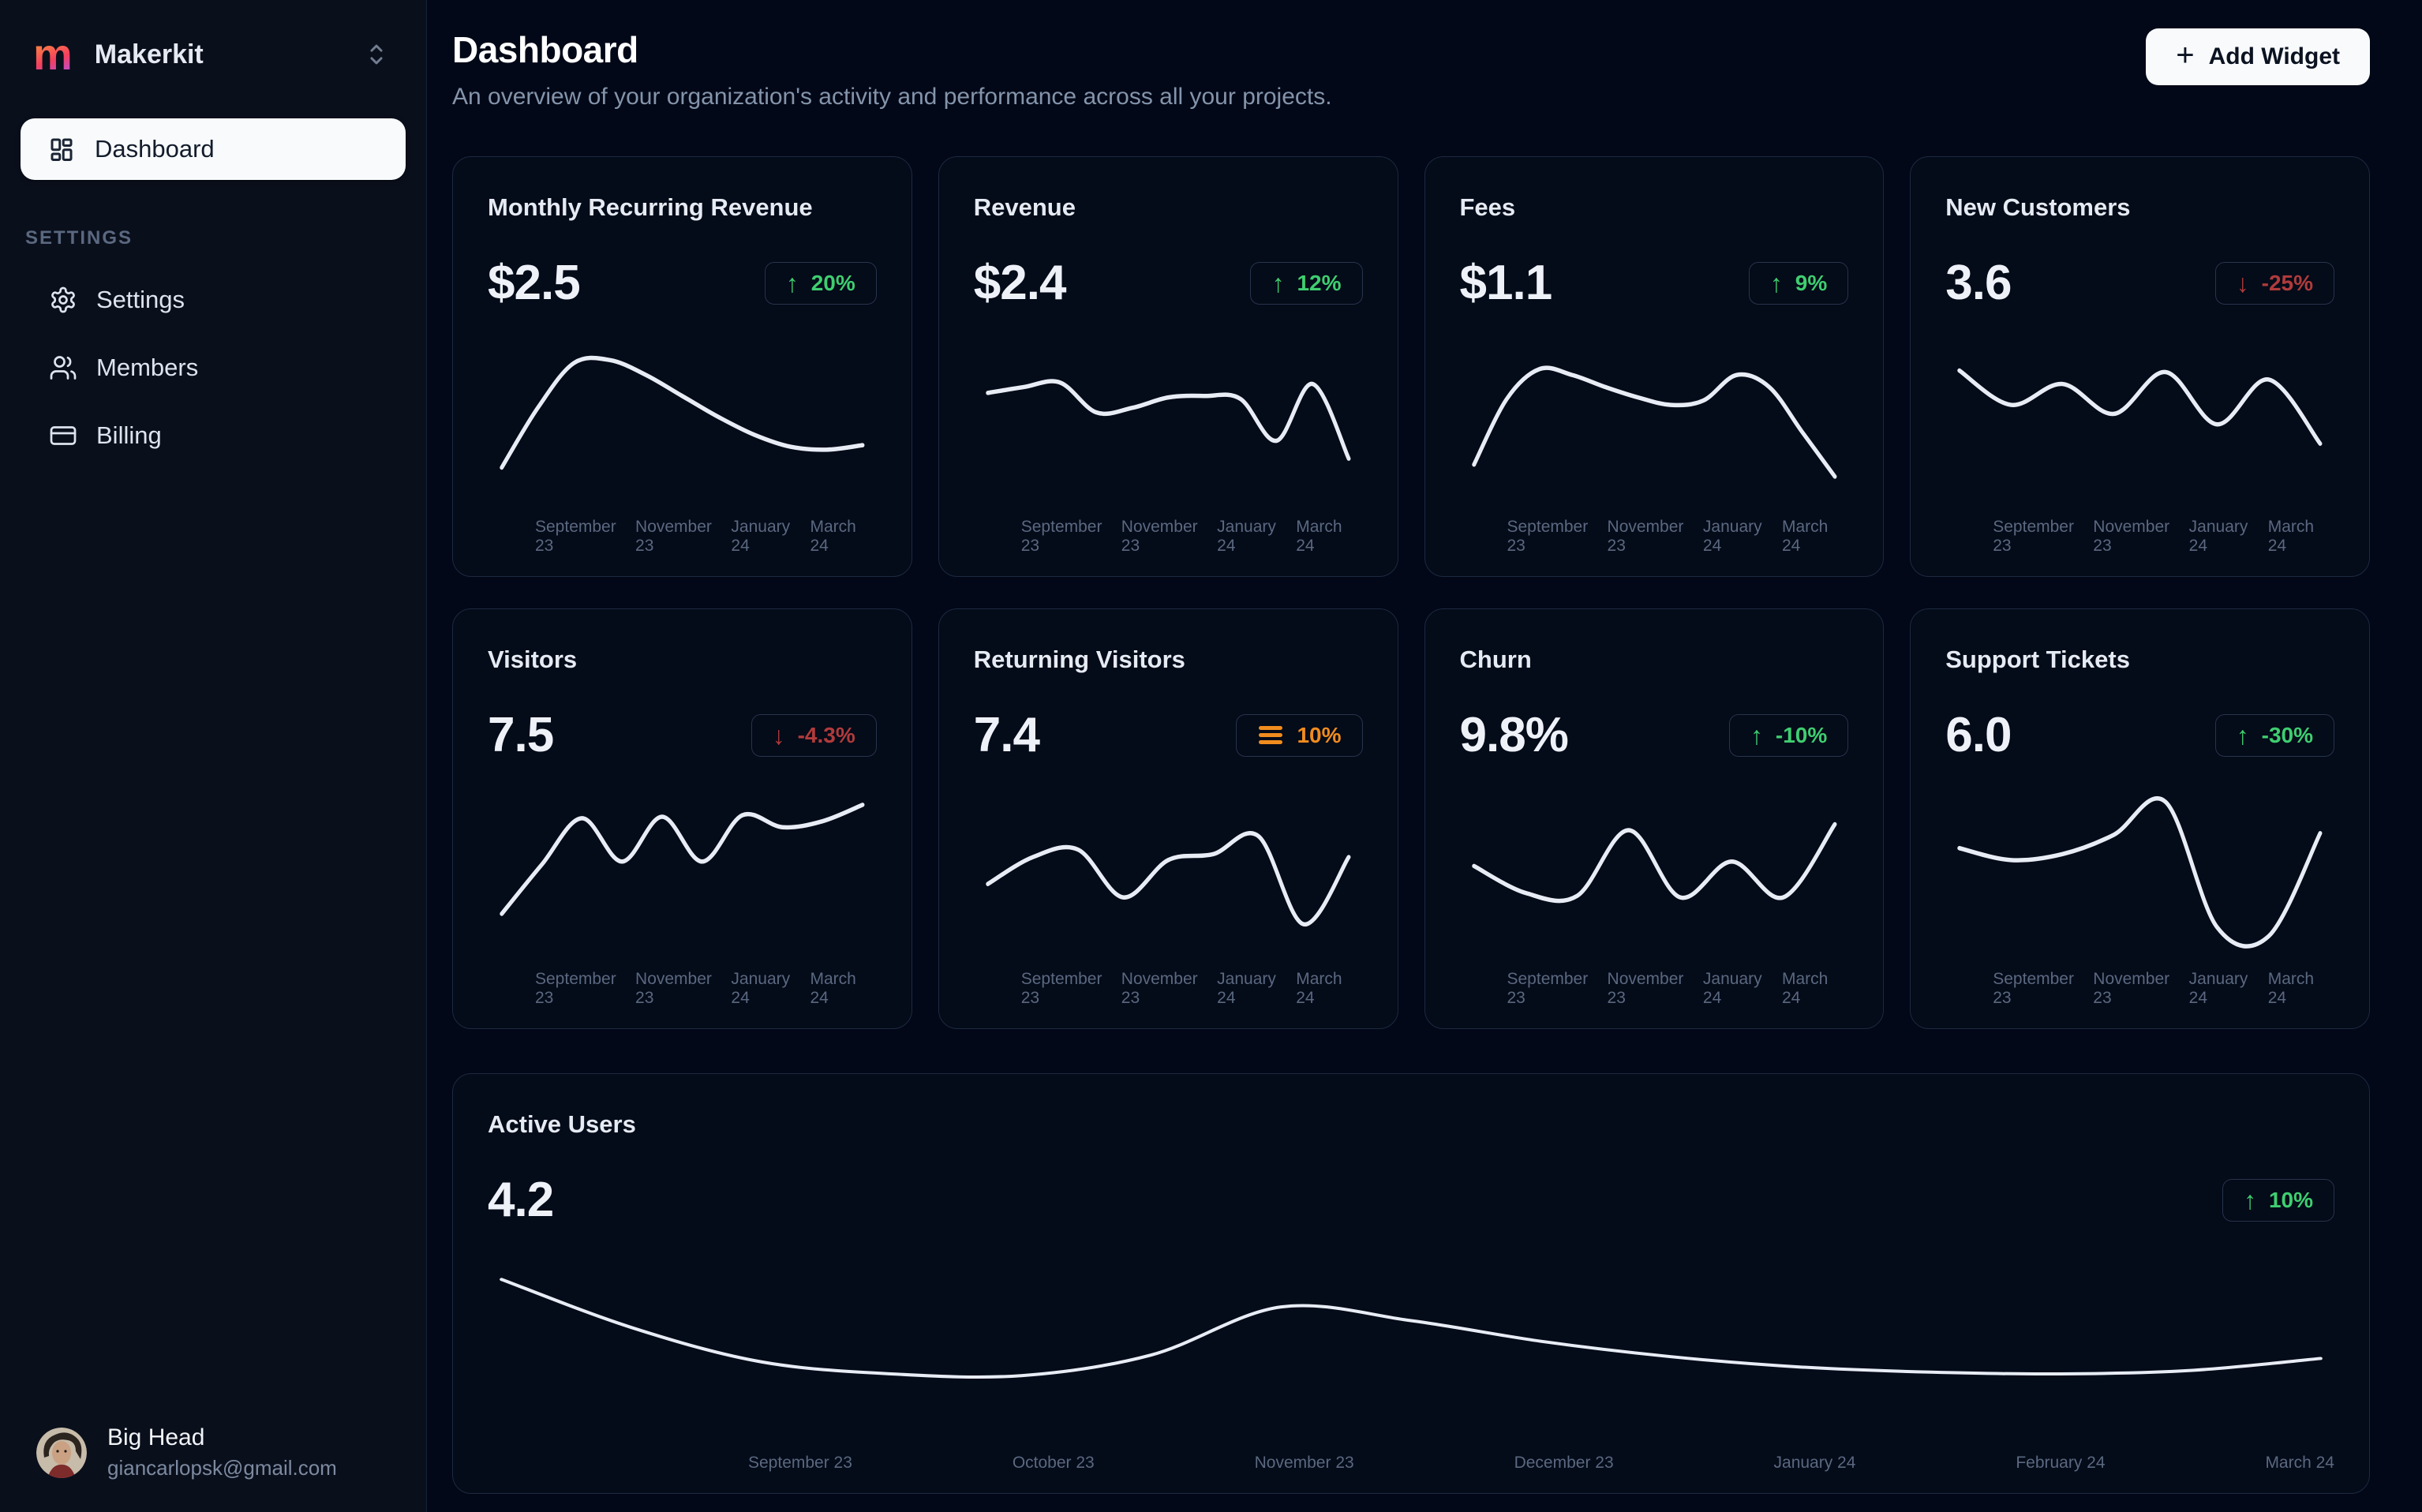 The height and width of the screenshot is (1512, 2422). Describe the element at coordinates (214, 300) in the screenshot. I see `sidebar-item-settings: Settings` at that location.